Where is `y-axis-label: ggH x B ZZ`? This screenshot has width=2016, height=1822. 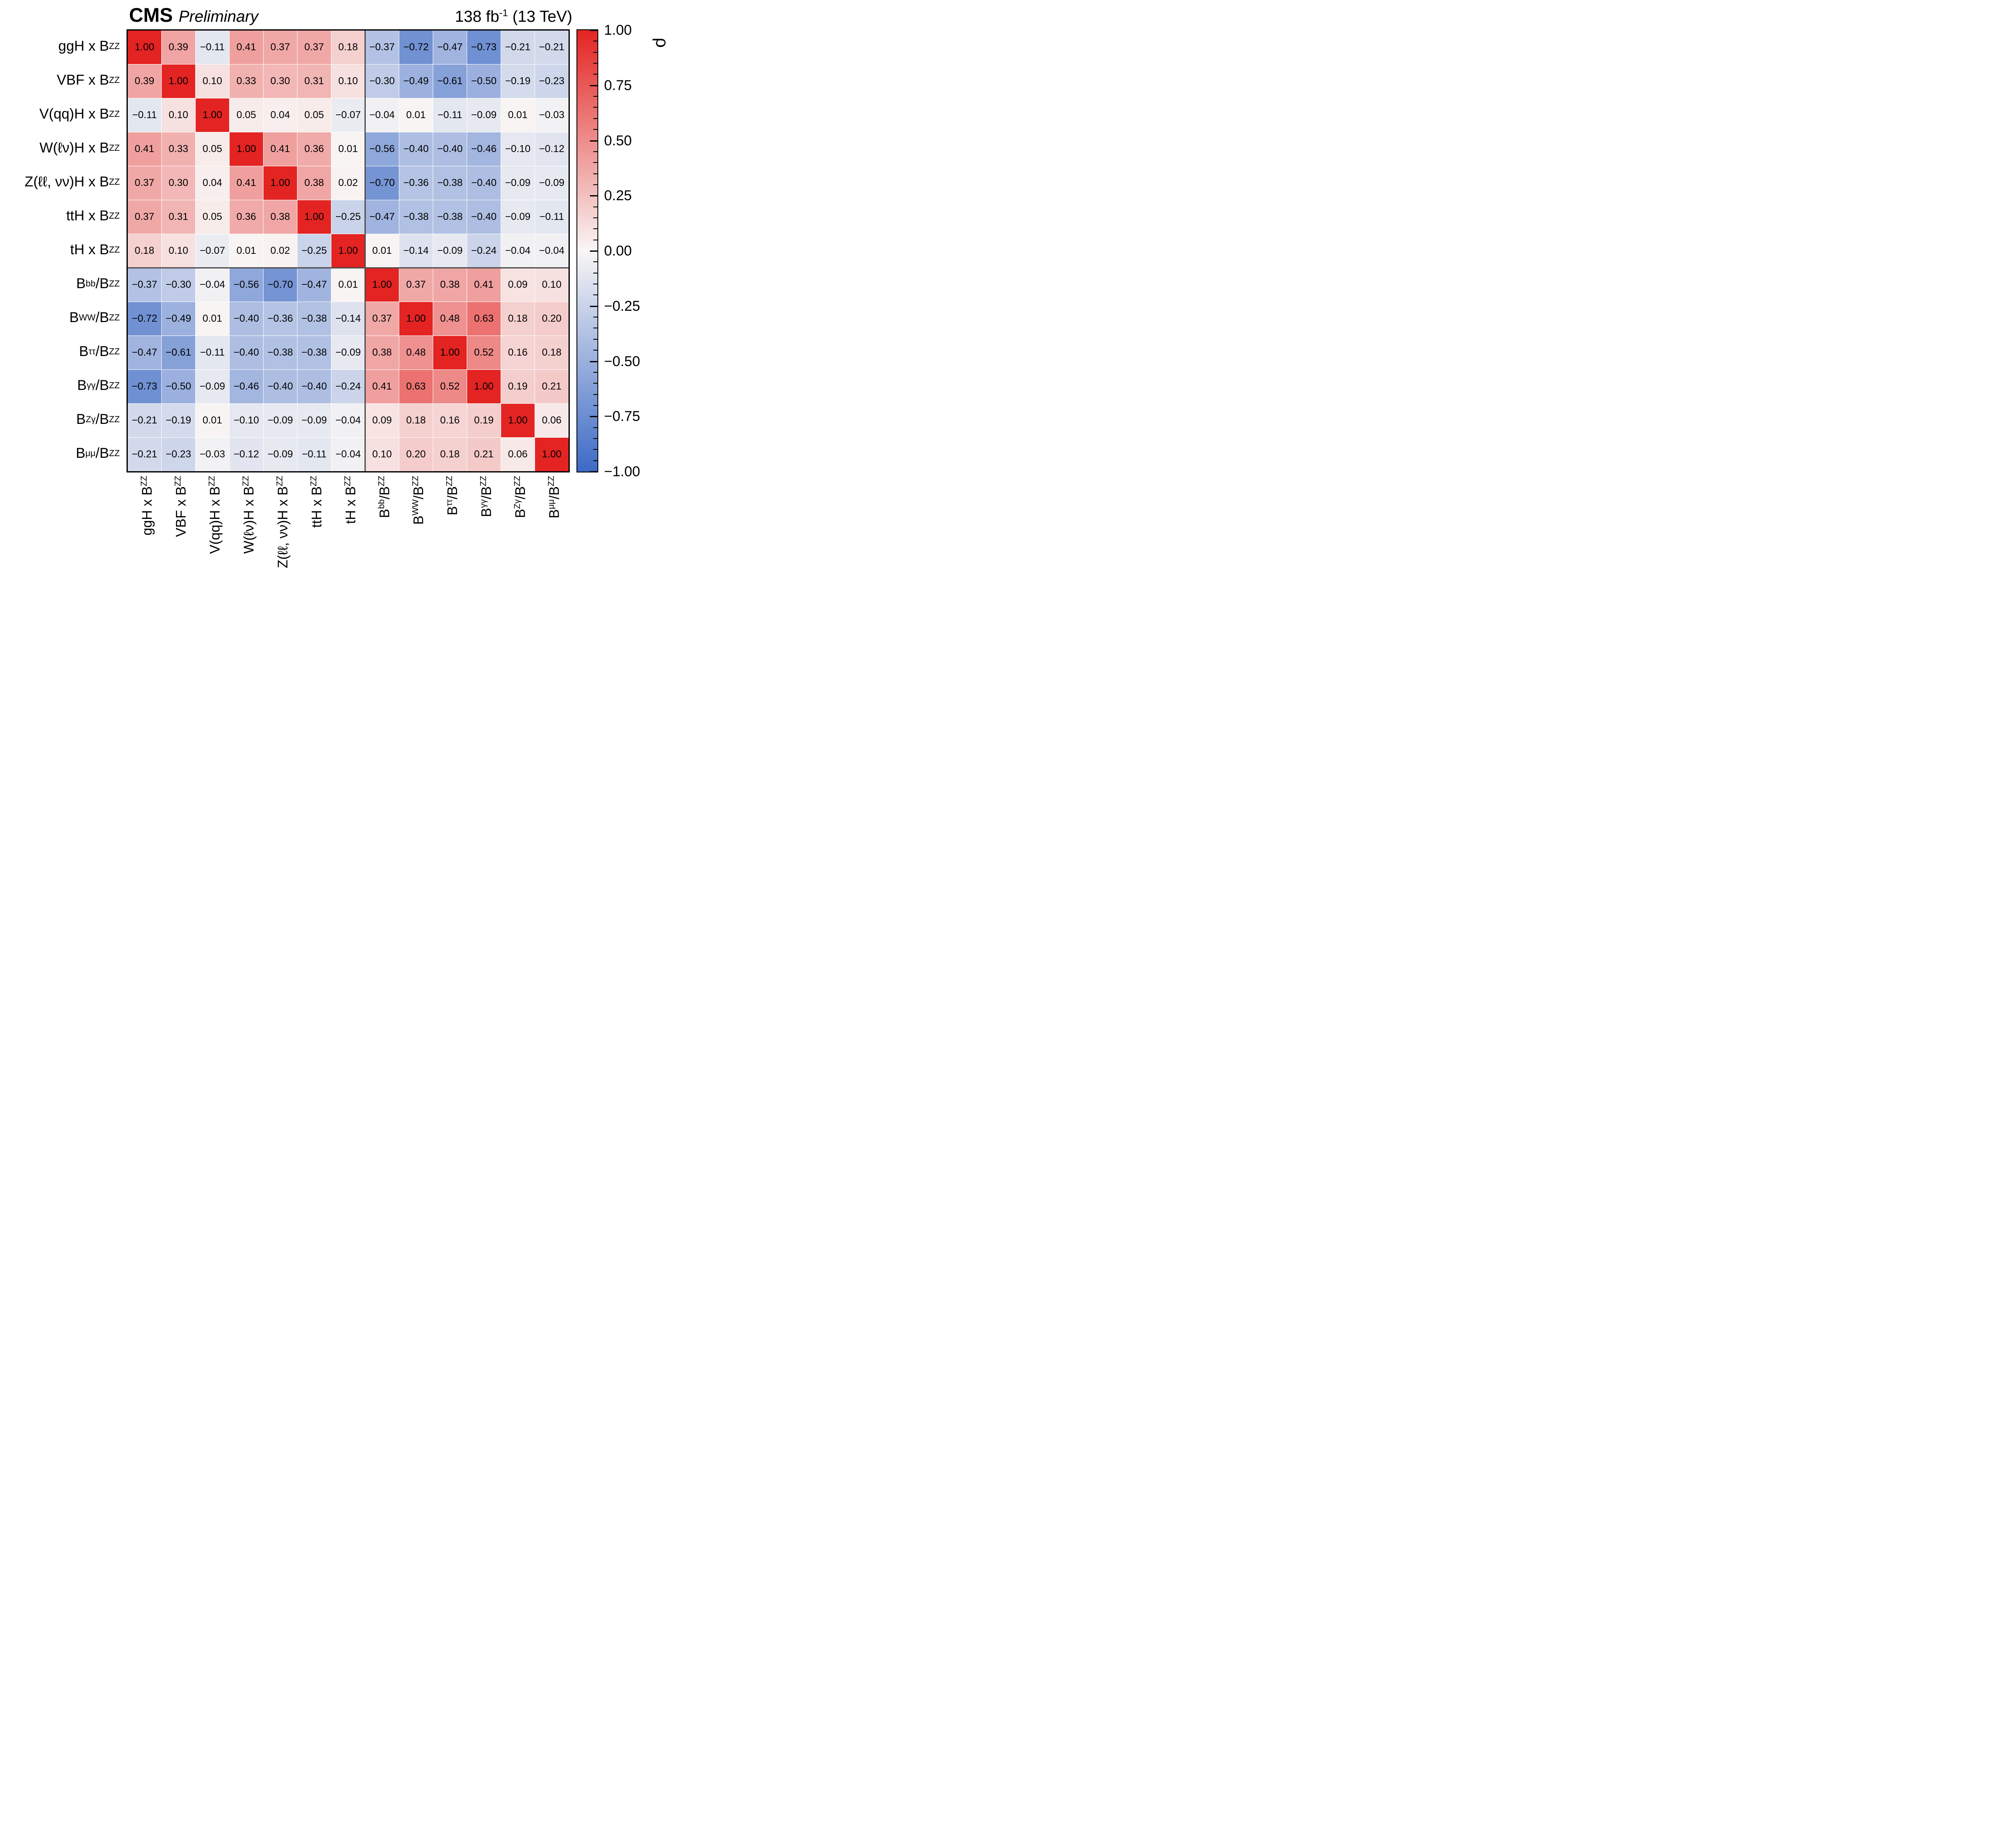
y-axis-label: ggH x B ZZ is located at coordinates (89, 46).